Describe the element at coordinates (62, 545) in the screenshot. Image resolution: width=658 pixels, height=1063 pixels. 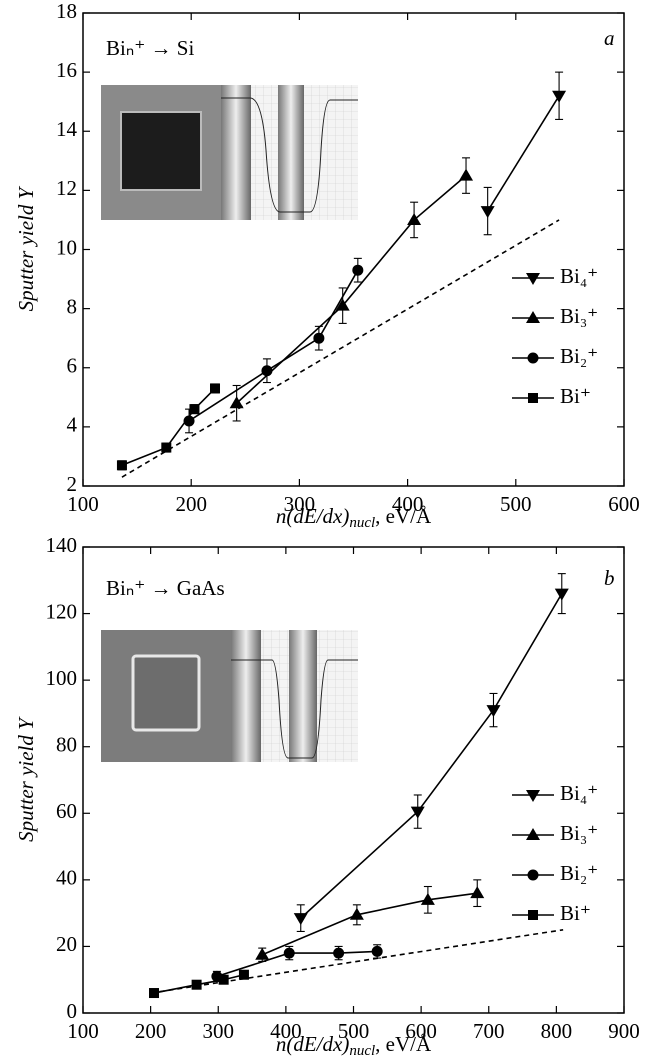
I see `y-tick-label: 140` at that location.